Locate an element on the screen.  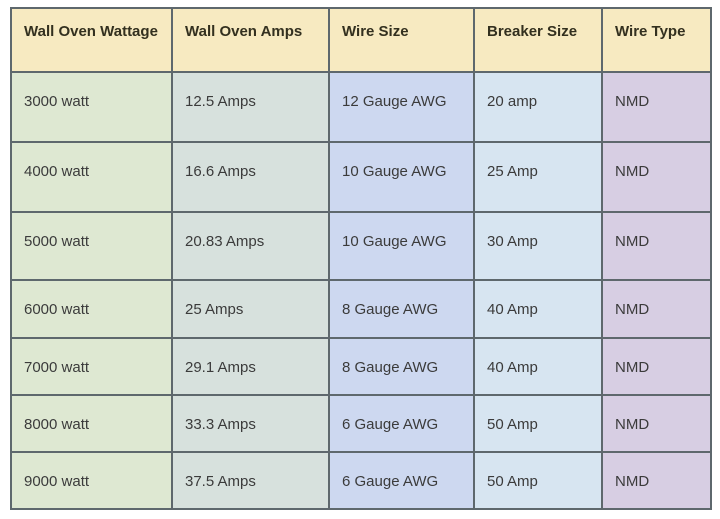
cell-amps: 33.3 Amps is located at coordinates (250, 423).